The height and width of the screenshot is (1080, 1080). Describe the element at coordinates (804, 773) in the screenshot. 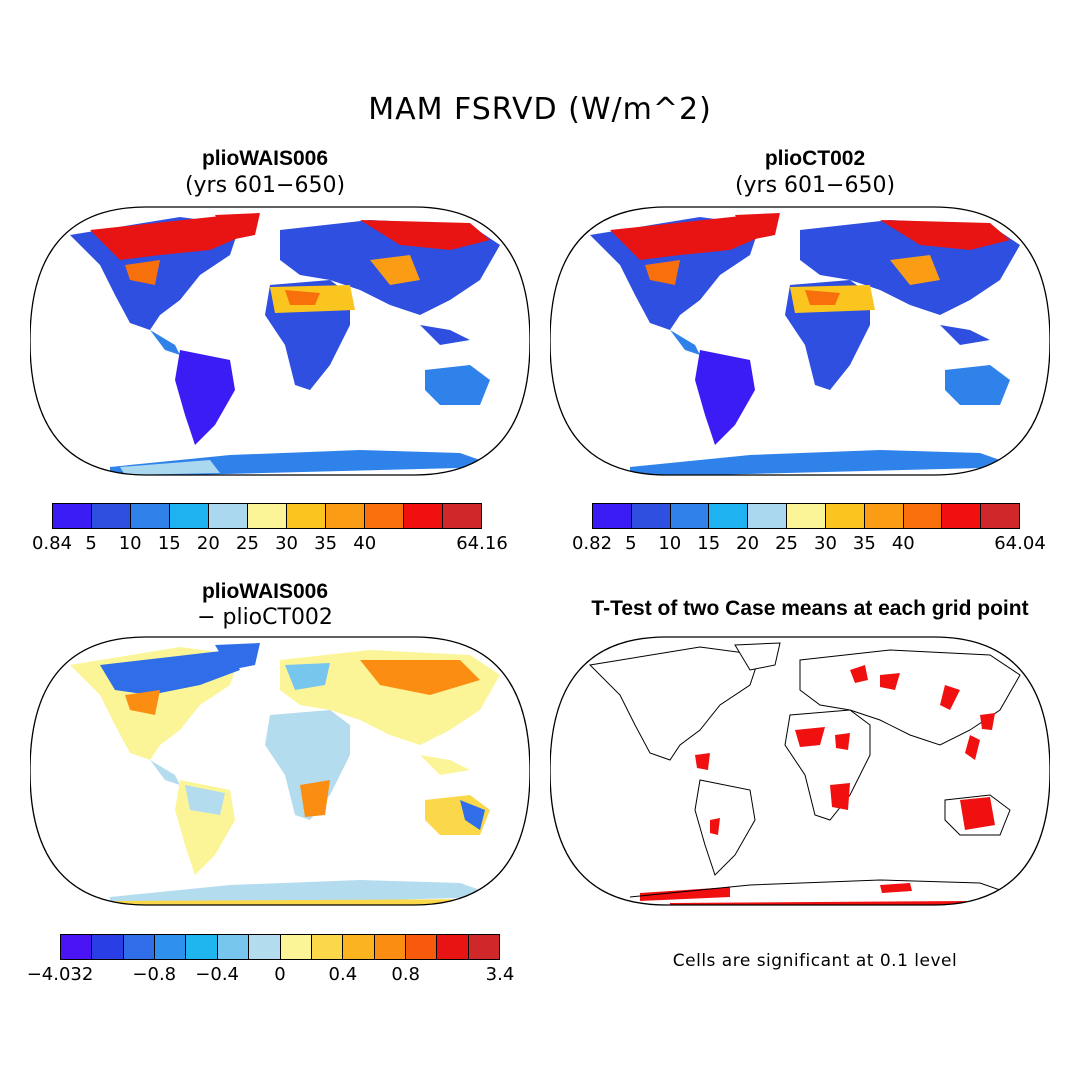

I see `map-ttest-land` at that location.